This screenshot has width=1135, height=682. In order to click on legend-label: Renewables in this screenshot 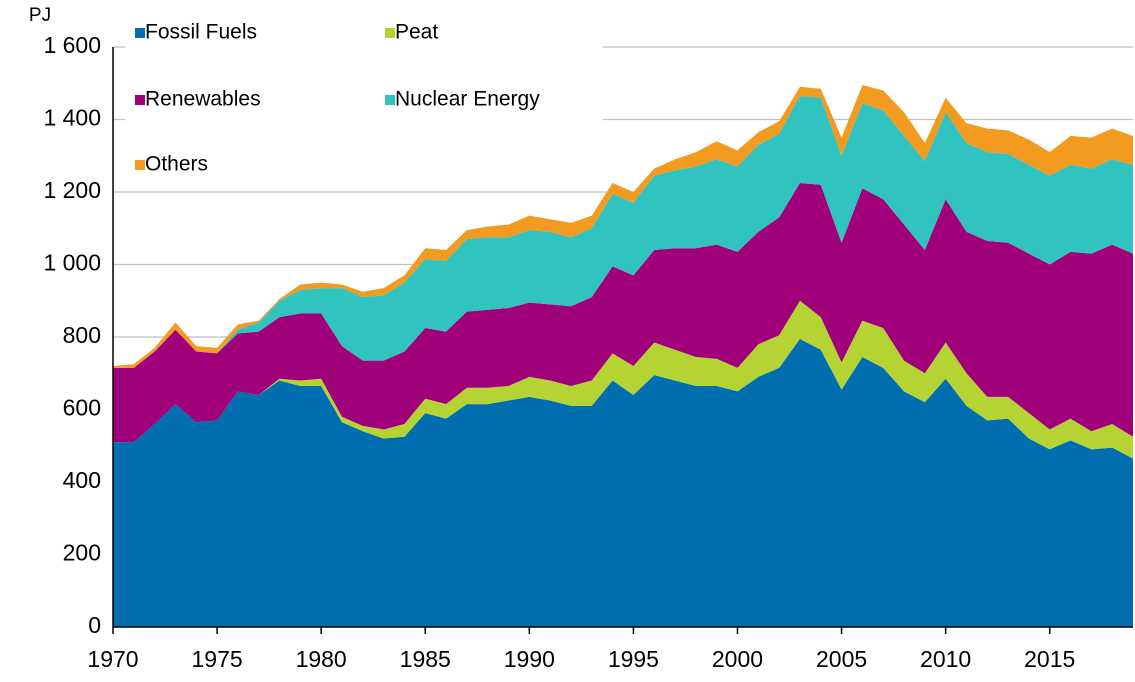, I will do `click(203, 99)`.